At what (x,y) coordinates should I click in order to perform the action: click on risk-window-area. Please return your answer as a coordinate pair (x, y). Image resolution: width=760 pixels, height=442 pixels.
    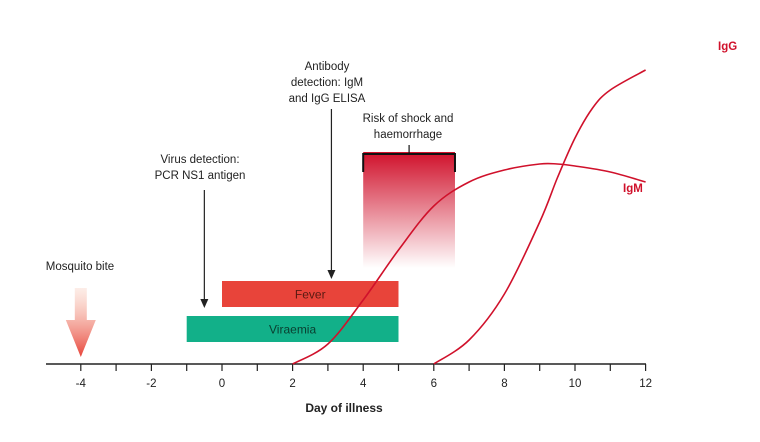
    Looking at the image, I should click on (409, 210).